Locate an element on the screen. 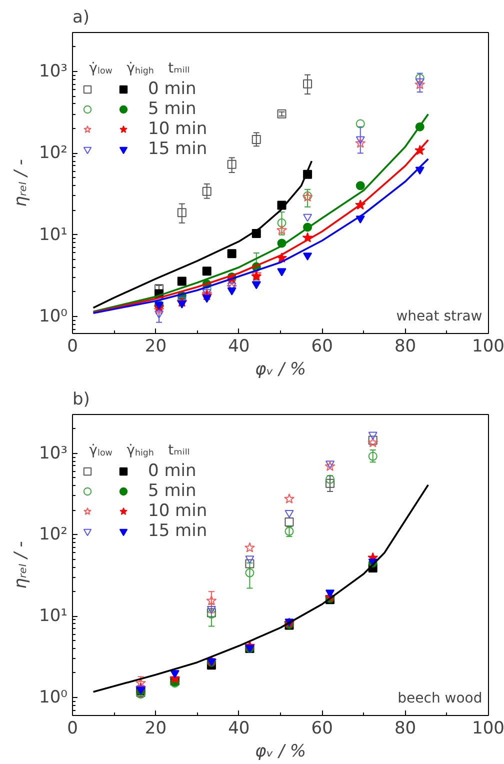 This screenshot has width=504, height=764. annotation: wheat straw is located at coordinates (439, 316).